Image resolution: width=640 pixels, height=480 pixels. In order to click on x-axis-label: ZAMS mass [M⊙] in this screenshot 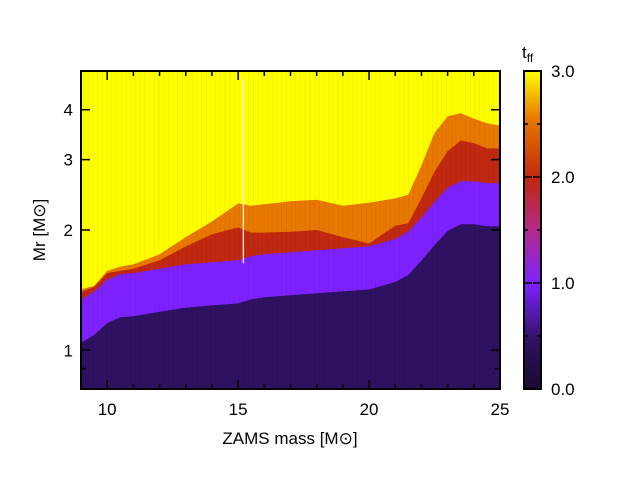, I will do `click(289, 438)`.